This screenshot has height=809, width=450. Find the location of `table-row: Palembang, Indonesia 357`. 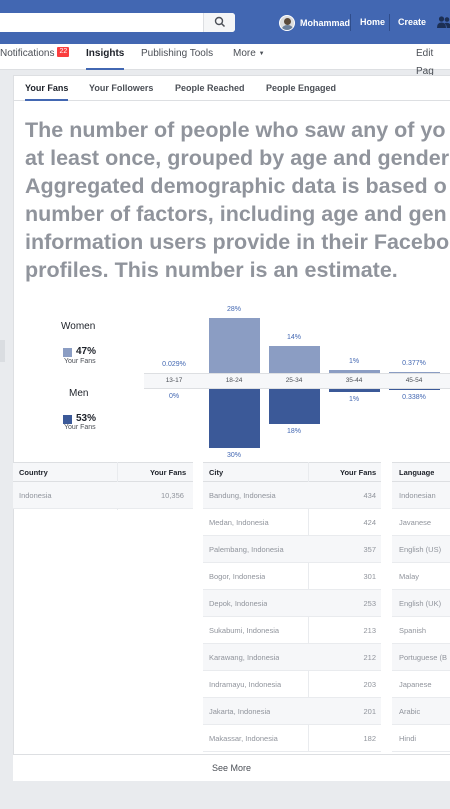

table-row: Palembang, Indonesia 357 is located at coordinates (292, 549).